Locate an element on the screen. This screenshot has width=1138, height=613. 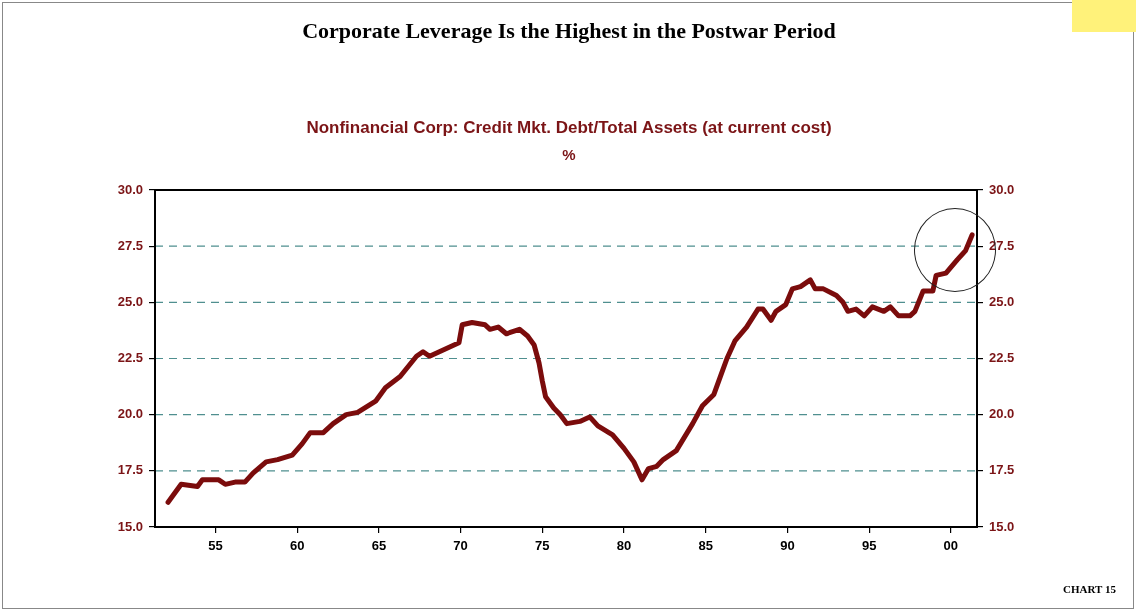
y-tick-label: 22.5 is located at coordinates (130, 358).